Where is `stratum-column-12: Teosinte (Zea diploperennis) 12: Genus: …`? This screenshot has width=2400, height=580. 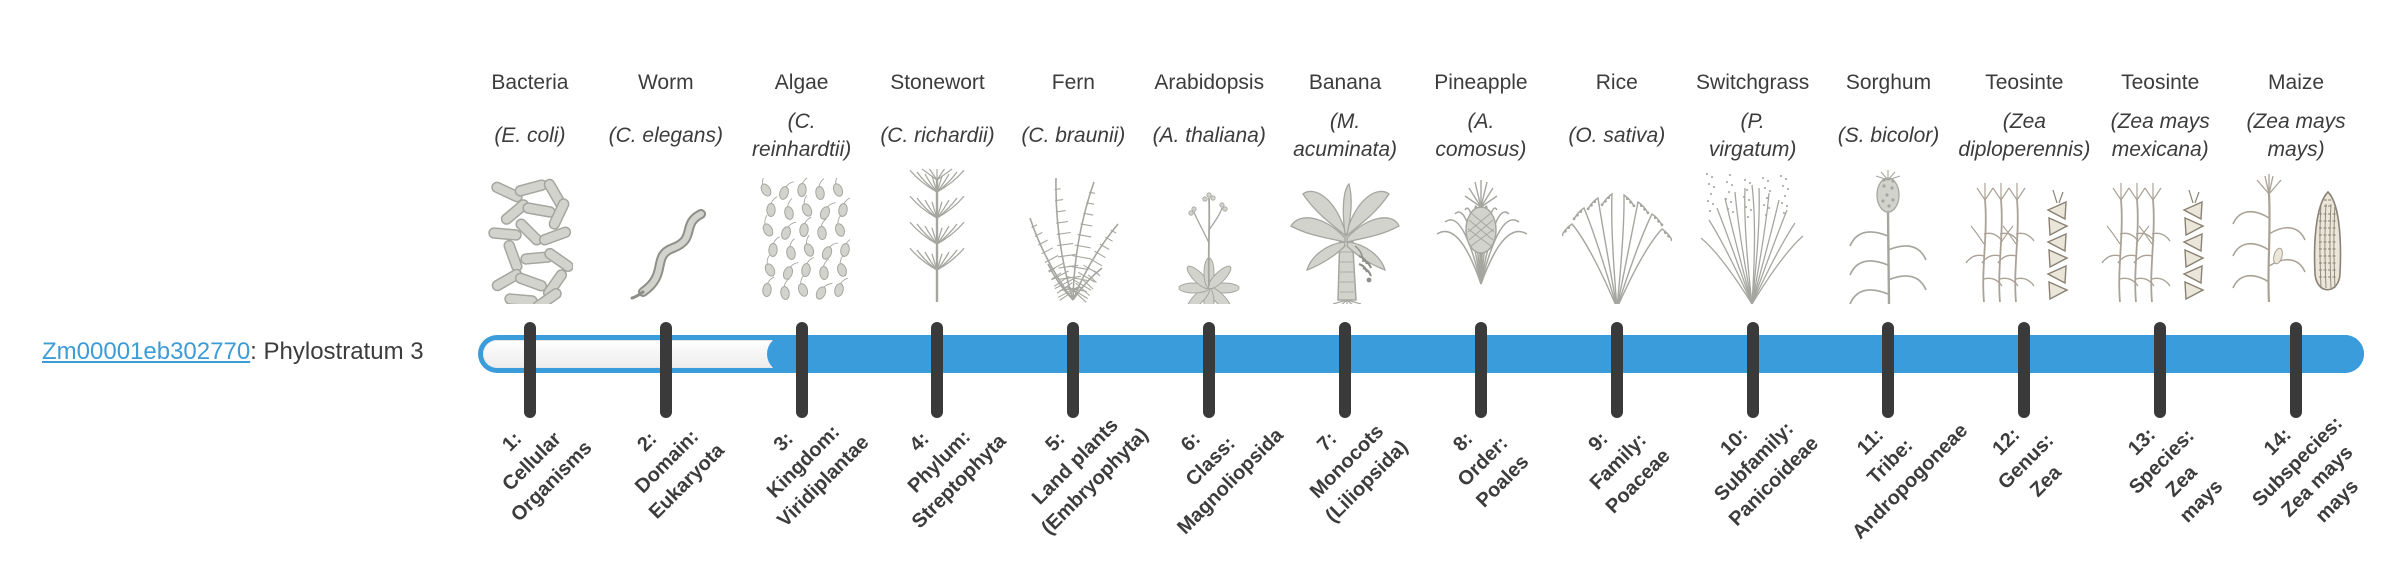
stratum-column-12: Teosinte (Zea diploperennis) 12: Genus: … is located at coordinates (2024, 290).